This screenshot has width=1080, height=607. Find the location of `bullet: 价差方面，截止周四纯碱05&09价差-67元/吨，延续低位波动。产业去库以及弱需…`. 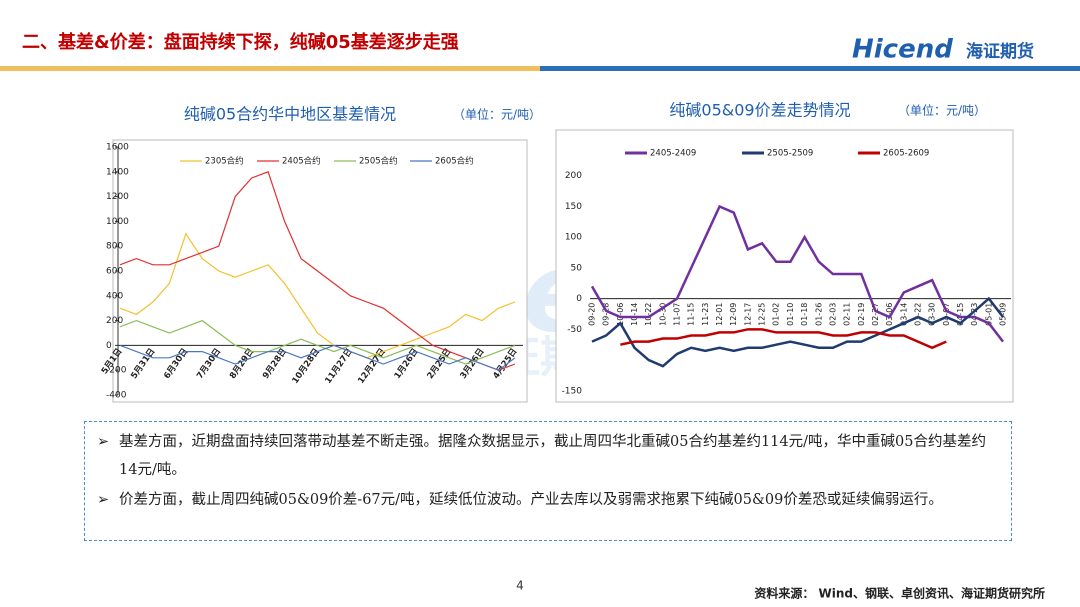

bullet: 价差方面，截止周四纯碱05&09价差-67元/吨，延续低位波动。产业去库以及弱需… is located at coordinates (548, 500).